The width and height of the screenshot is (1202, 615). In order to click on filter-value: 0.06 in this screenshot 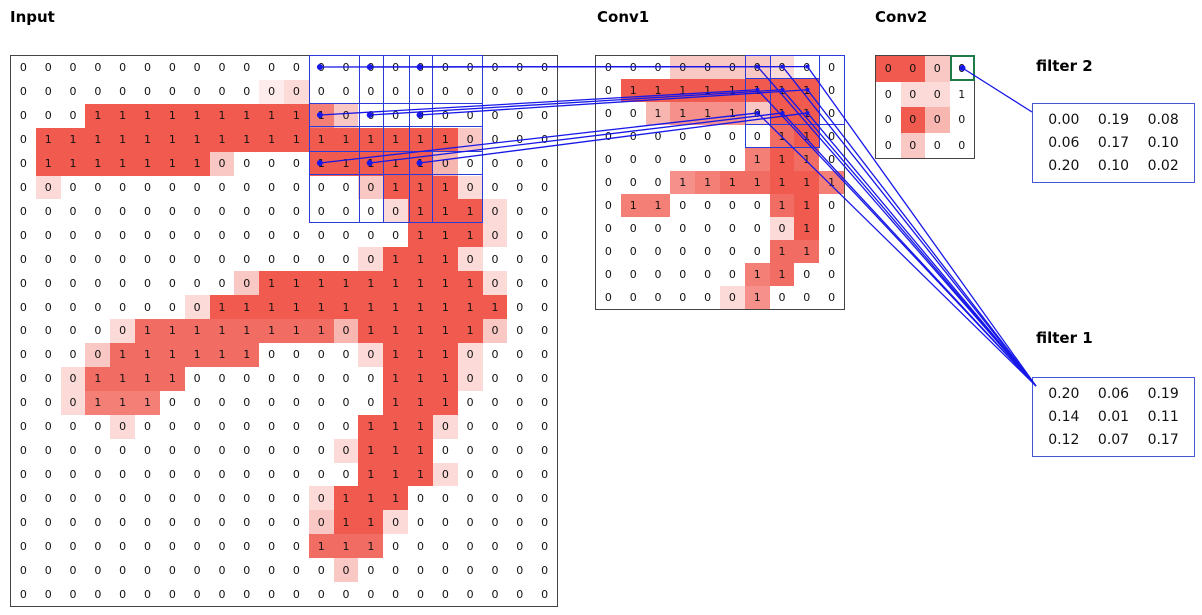, I will do `click(1113, 393)`.